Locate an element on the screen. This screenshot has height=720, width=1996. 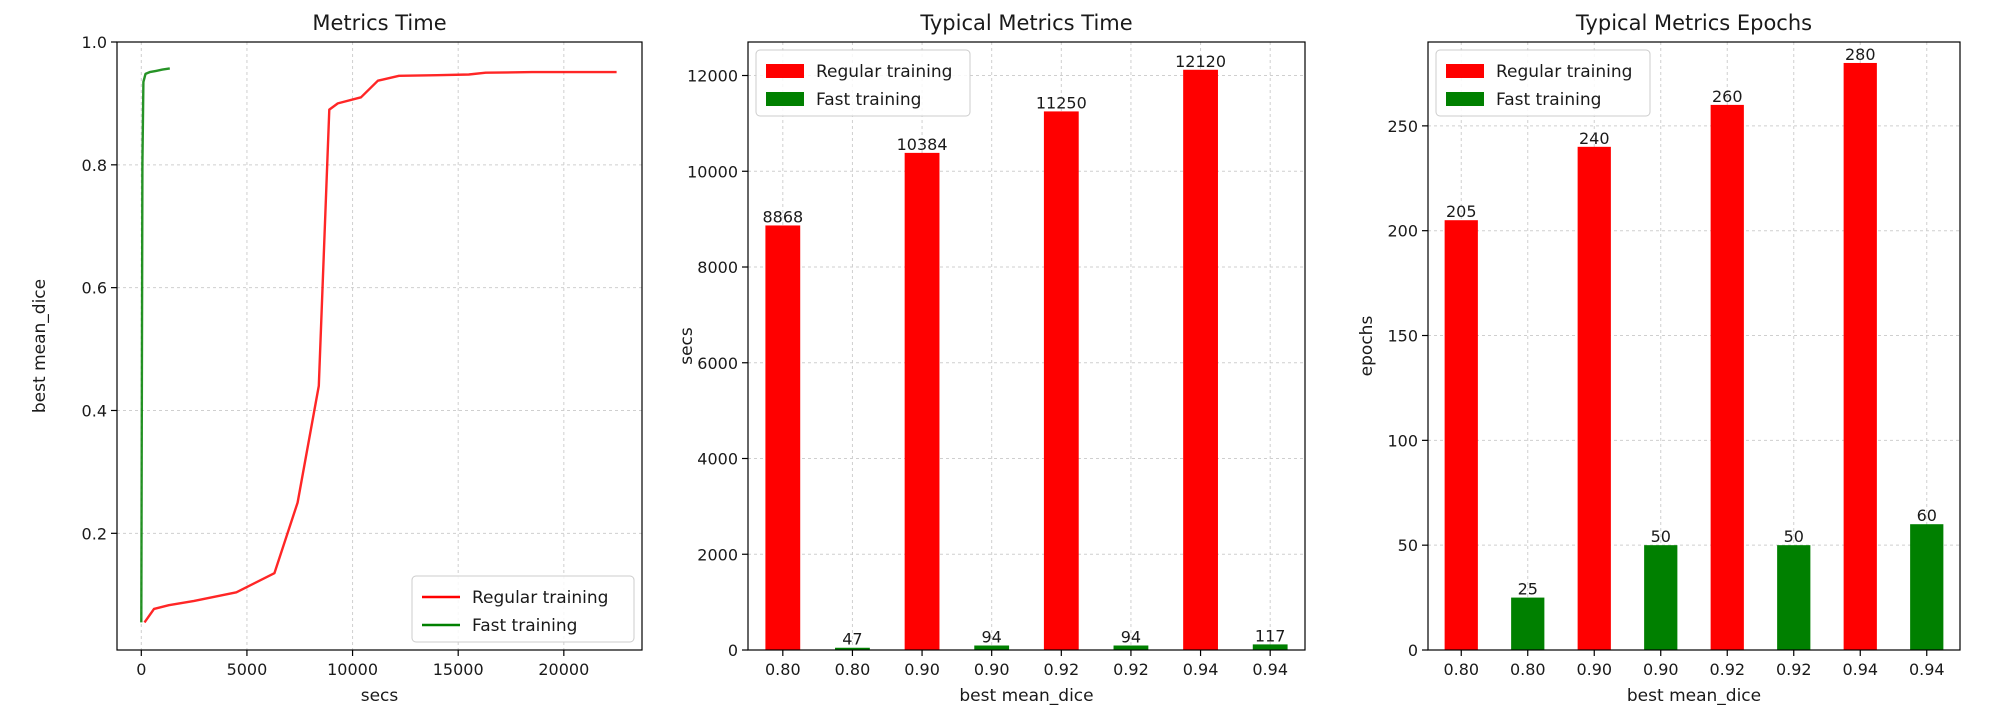
y-tick-label: 250 is located at coordinates (1402, 126).